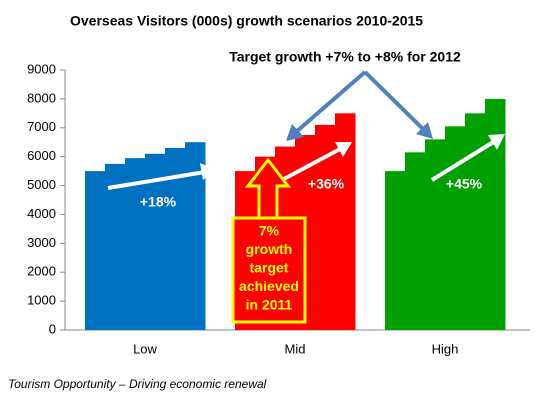 The width and height of the screenshot is (550, 411). What do you see at coordinates (52, 328) in the screenshot?
I see `y-tick-label: 0` at bounding box center [52, 328].